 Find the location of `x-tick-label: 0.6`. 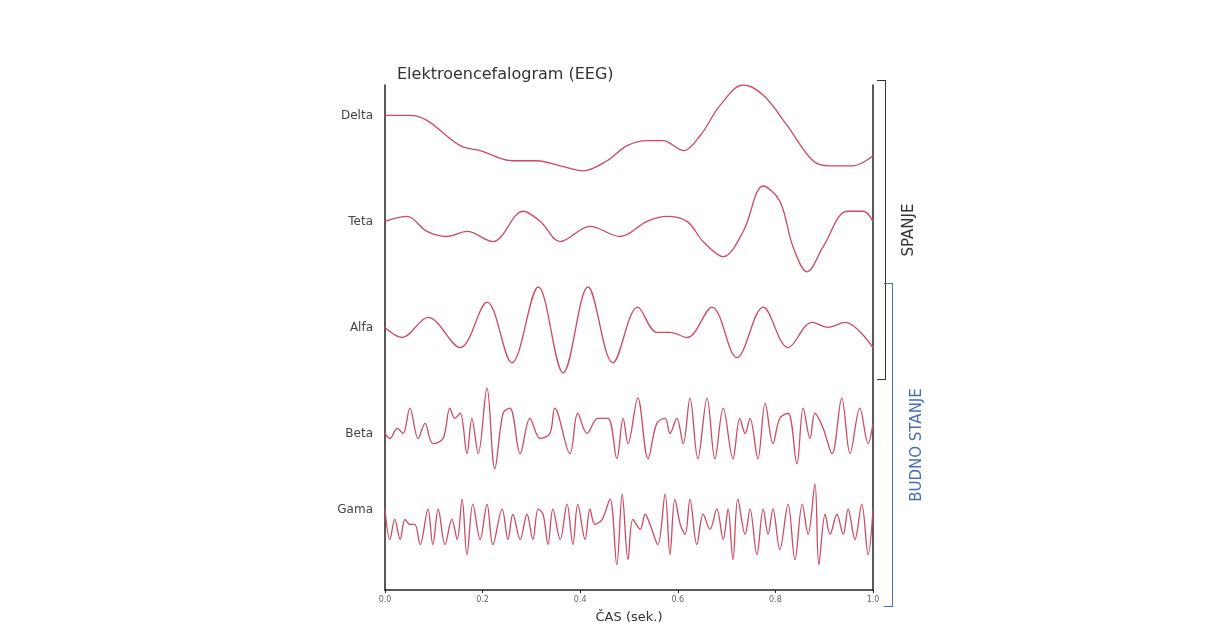

x-tick-label: 0.6 is located at coordinates (678, 599).